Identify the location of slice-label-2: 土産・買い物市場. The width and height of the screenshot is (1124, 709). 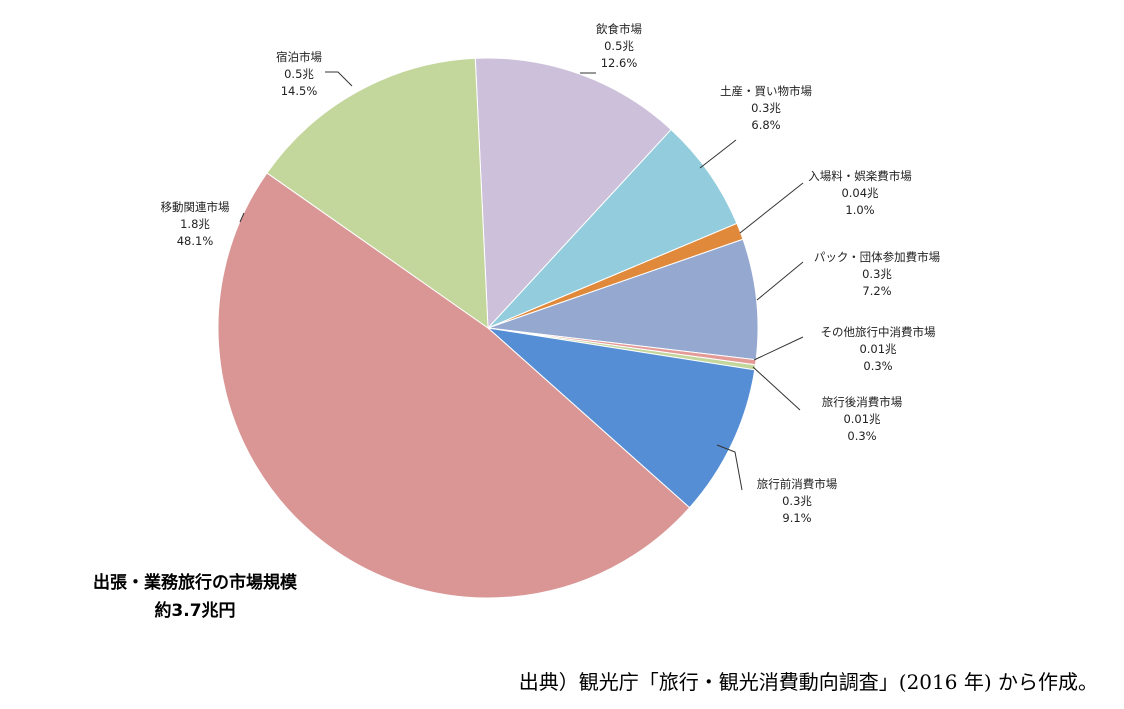
(766, 91).